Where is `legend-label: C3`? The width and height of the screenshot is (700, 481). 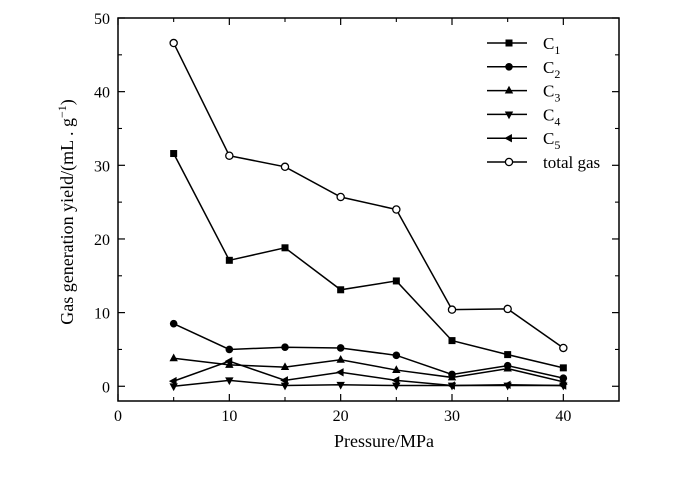 legend-label: C3 is located at coordinates (551, 93).